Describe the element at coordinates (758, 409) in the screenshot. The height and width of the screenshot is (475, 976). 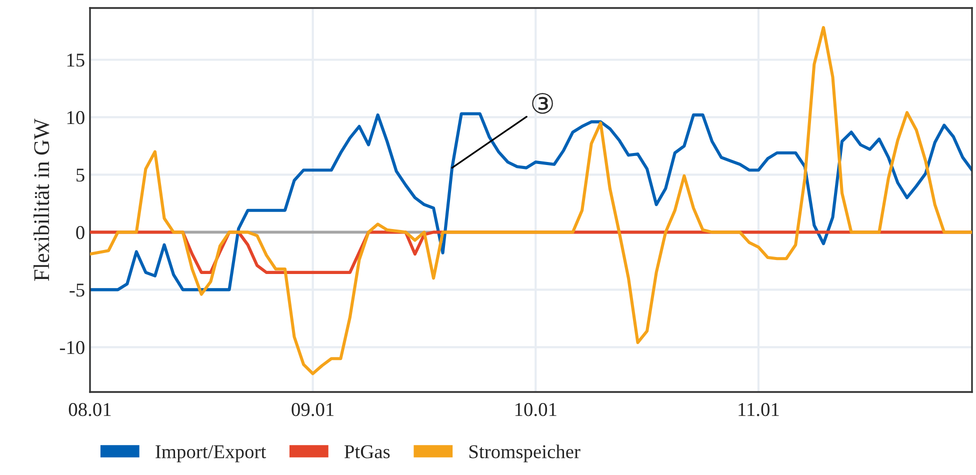
I see `x-tick-label: 11.01` at that location.